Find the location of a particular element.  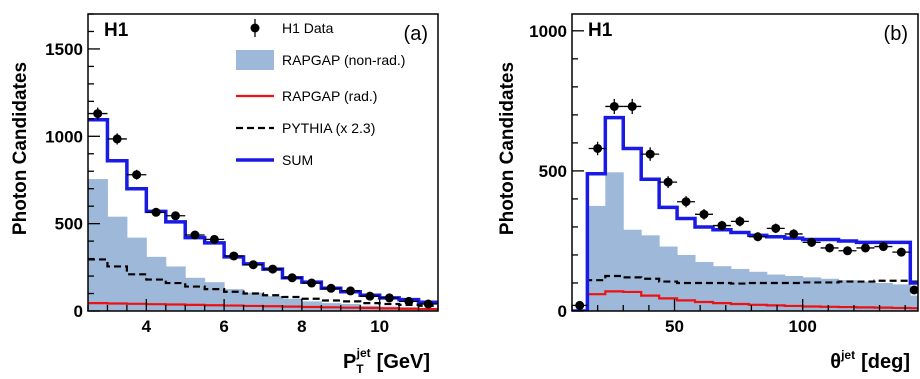

panel-a-x-axis-label: PTjet [GeV] is located at coordinates (386, 361).